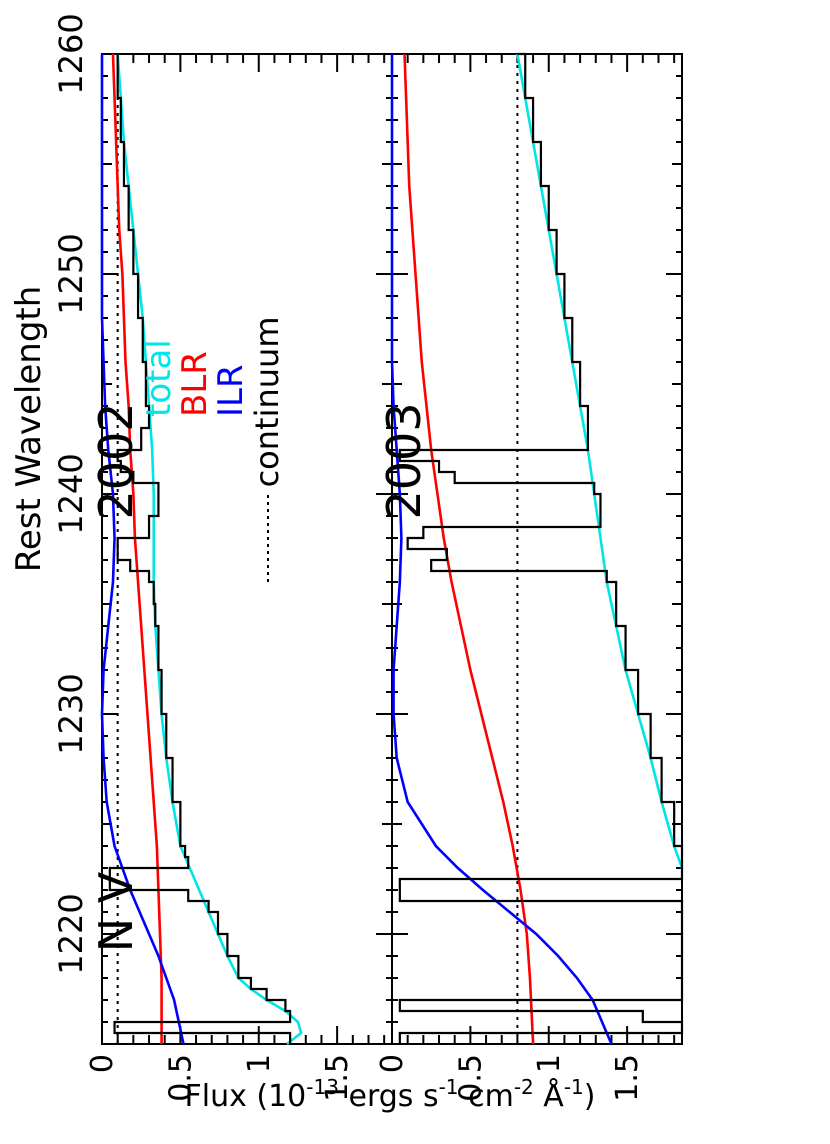  I want to click on x-tick-label: 1220, so click(71, 933).